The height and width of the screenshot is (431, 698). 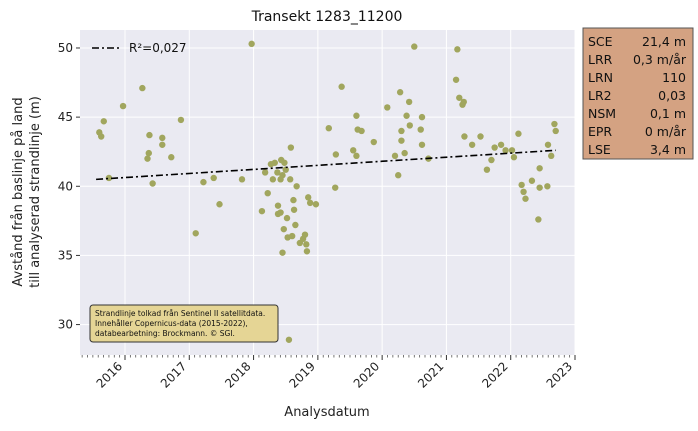 I want to click on stat-value: 0,3 m/år, so click(x=660, y=59).